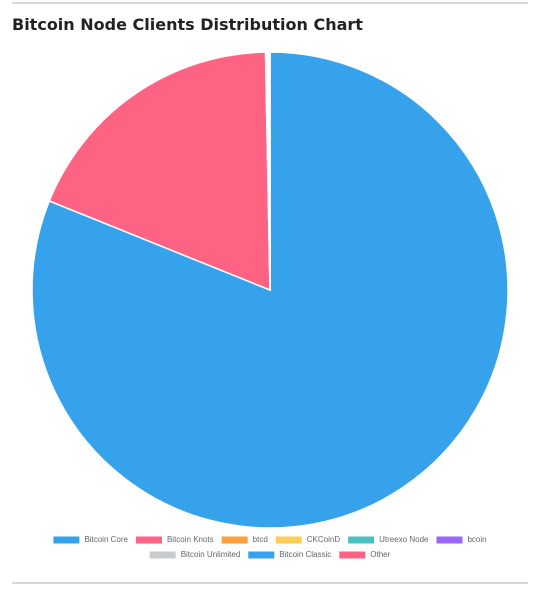 The height and width of the screenshot is (590, 554). What do you see at coordinates (190, 539) in the screenshot?
I see `legend-label: Bitcoin Knots` at bounding box center [190, 539].